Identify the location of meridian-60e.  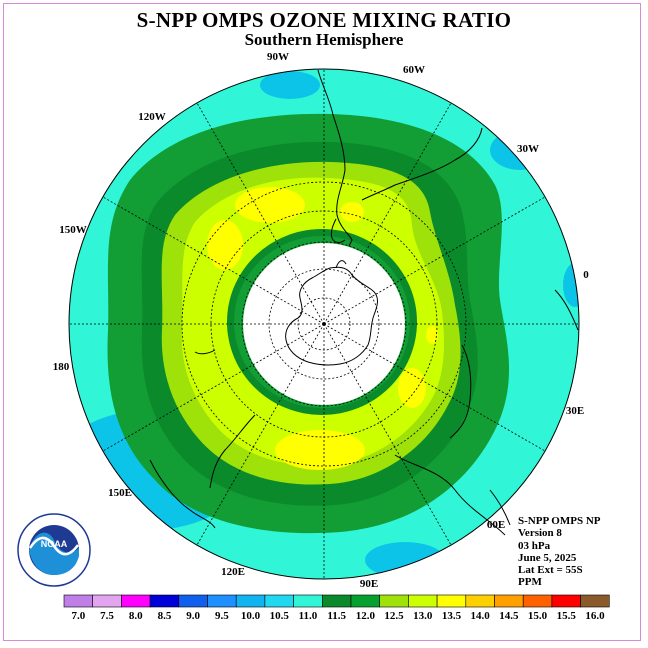
(387, 434).